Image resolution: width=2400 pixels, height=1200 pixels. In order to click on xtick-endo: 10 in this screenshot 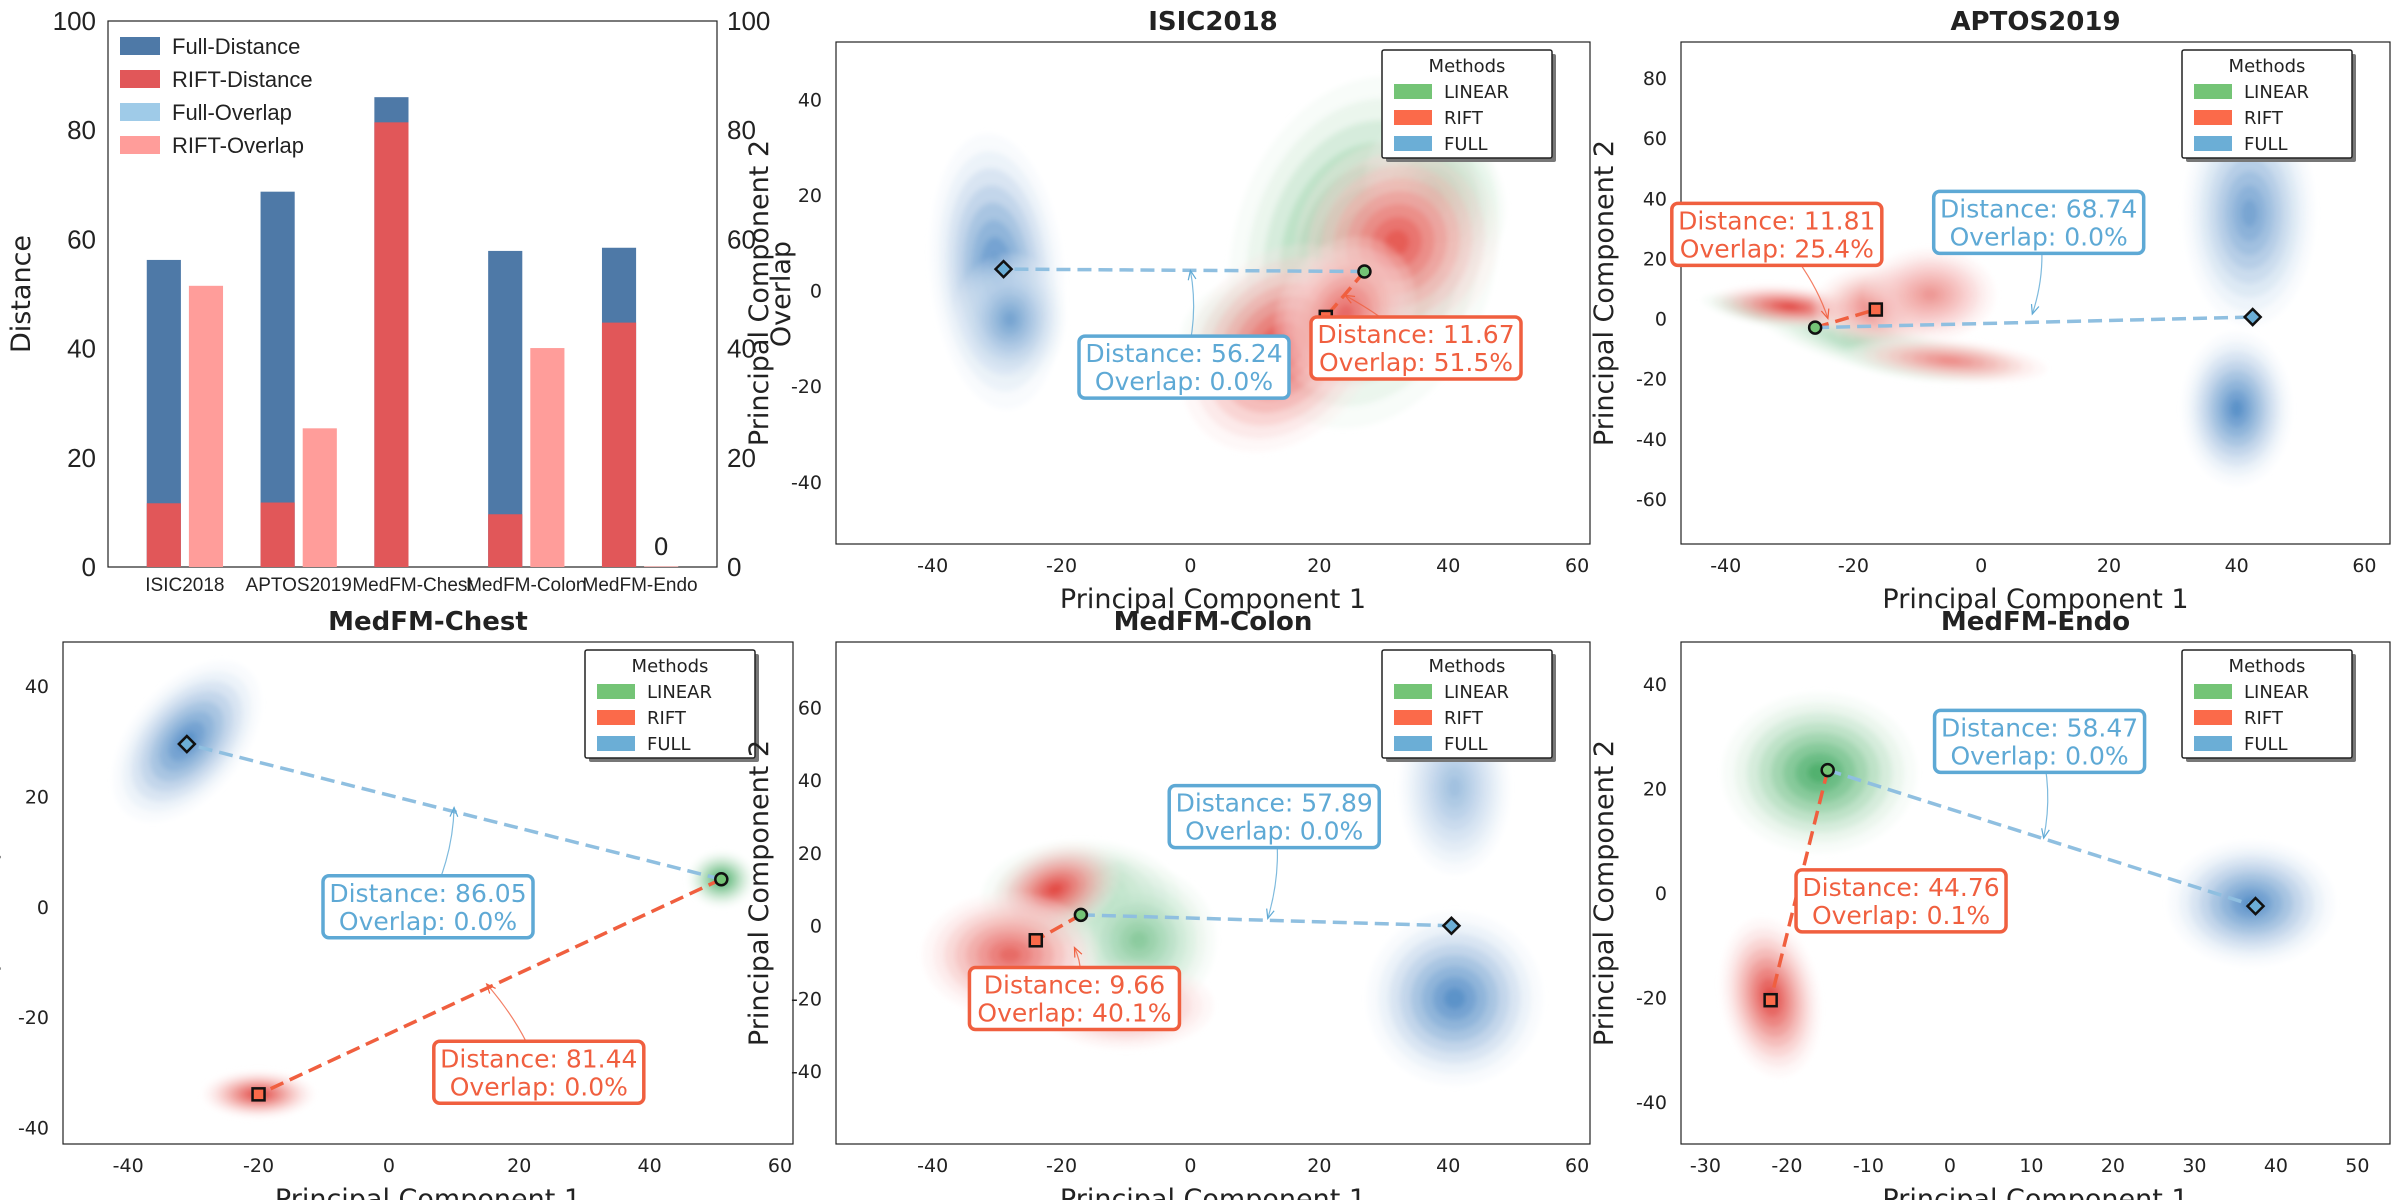, I will do `click(2031, 1166)`.